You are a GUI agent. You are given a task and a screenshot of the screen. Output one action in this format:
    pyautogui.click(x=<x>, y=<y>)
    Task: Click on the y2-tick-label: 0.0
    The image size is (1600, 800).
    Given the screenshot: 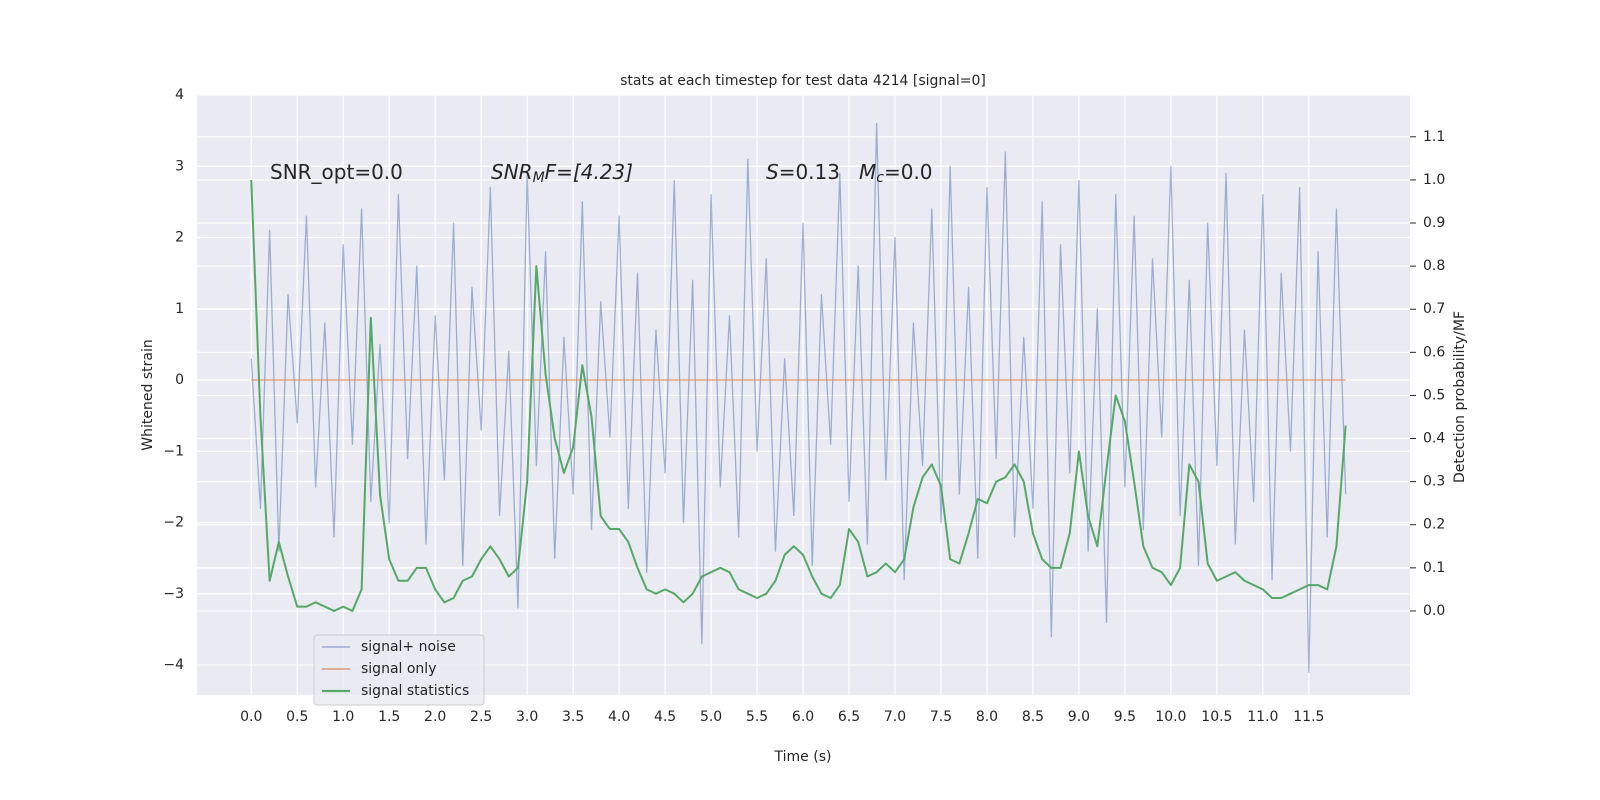 What is the action you would take?
    pyautogui.click(x=1434, y=611)
    